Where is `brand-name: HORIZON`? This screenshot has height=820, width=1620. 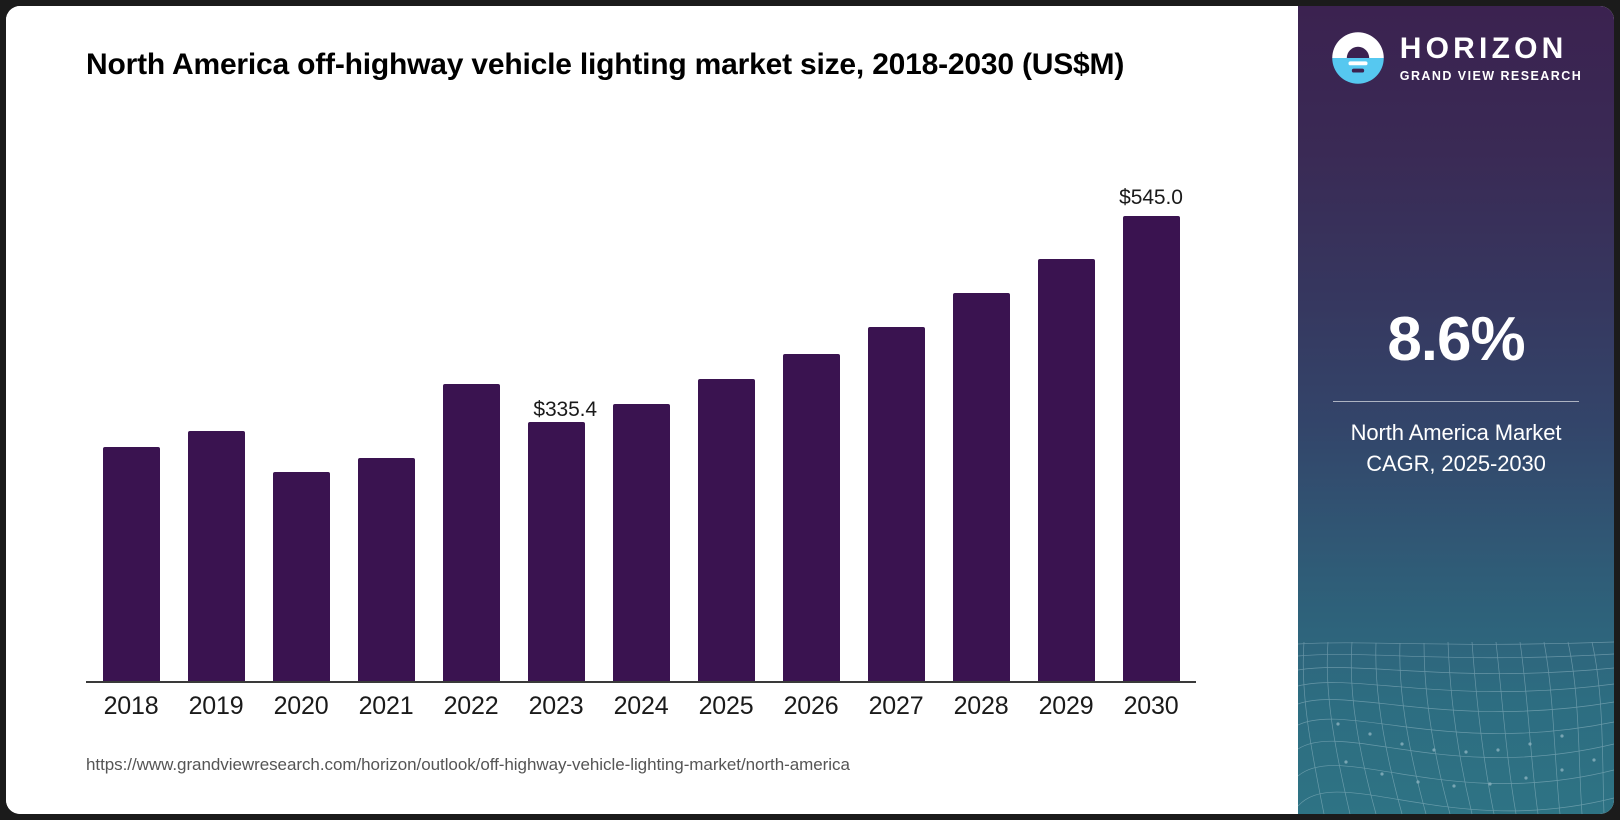 brand-name: HORIZON is located at coordinates (1483, 48).